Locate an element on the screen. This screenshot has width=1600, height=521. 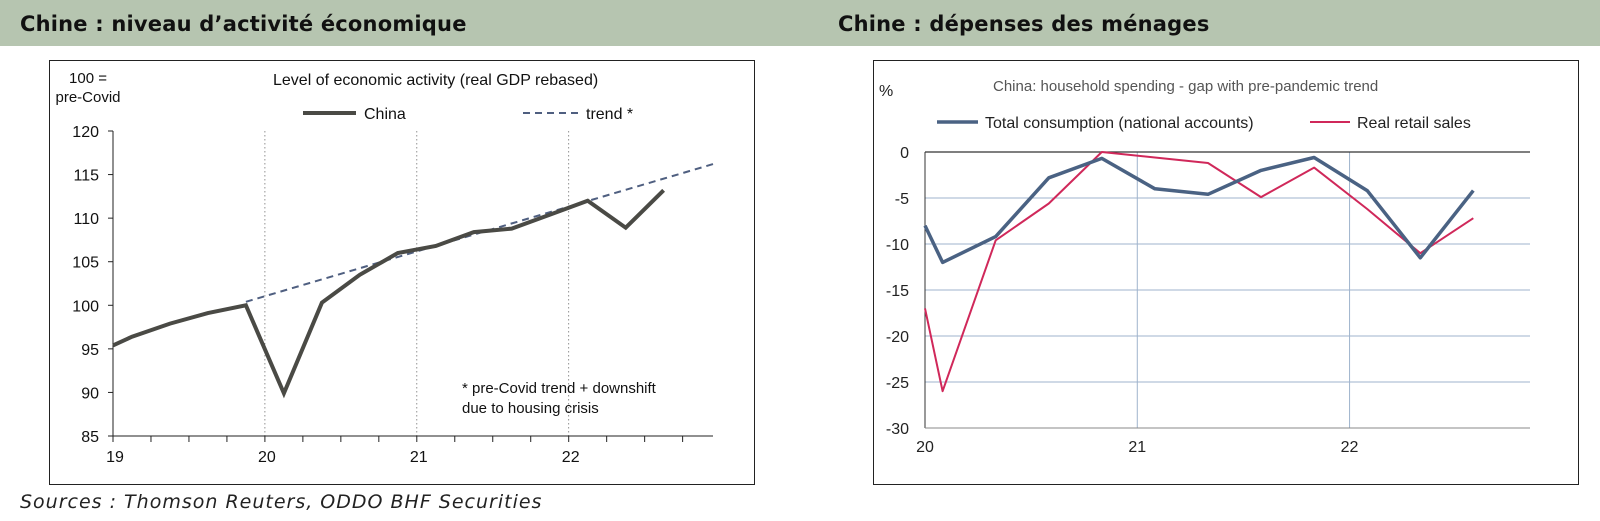
y-tick-label: -30 is located at coordinates (897, 429).